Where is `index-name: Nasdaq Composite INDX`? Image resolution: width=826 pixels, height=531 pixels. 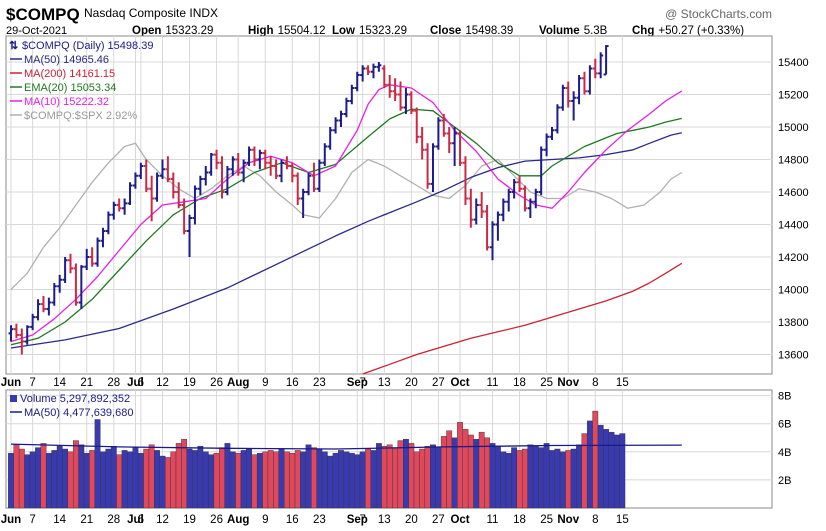 index-name: Nasdaq Composite INDX is located at coordinates (151, 13).